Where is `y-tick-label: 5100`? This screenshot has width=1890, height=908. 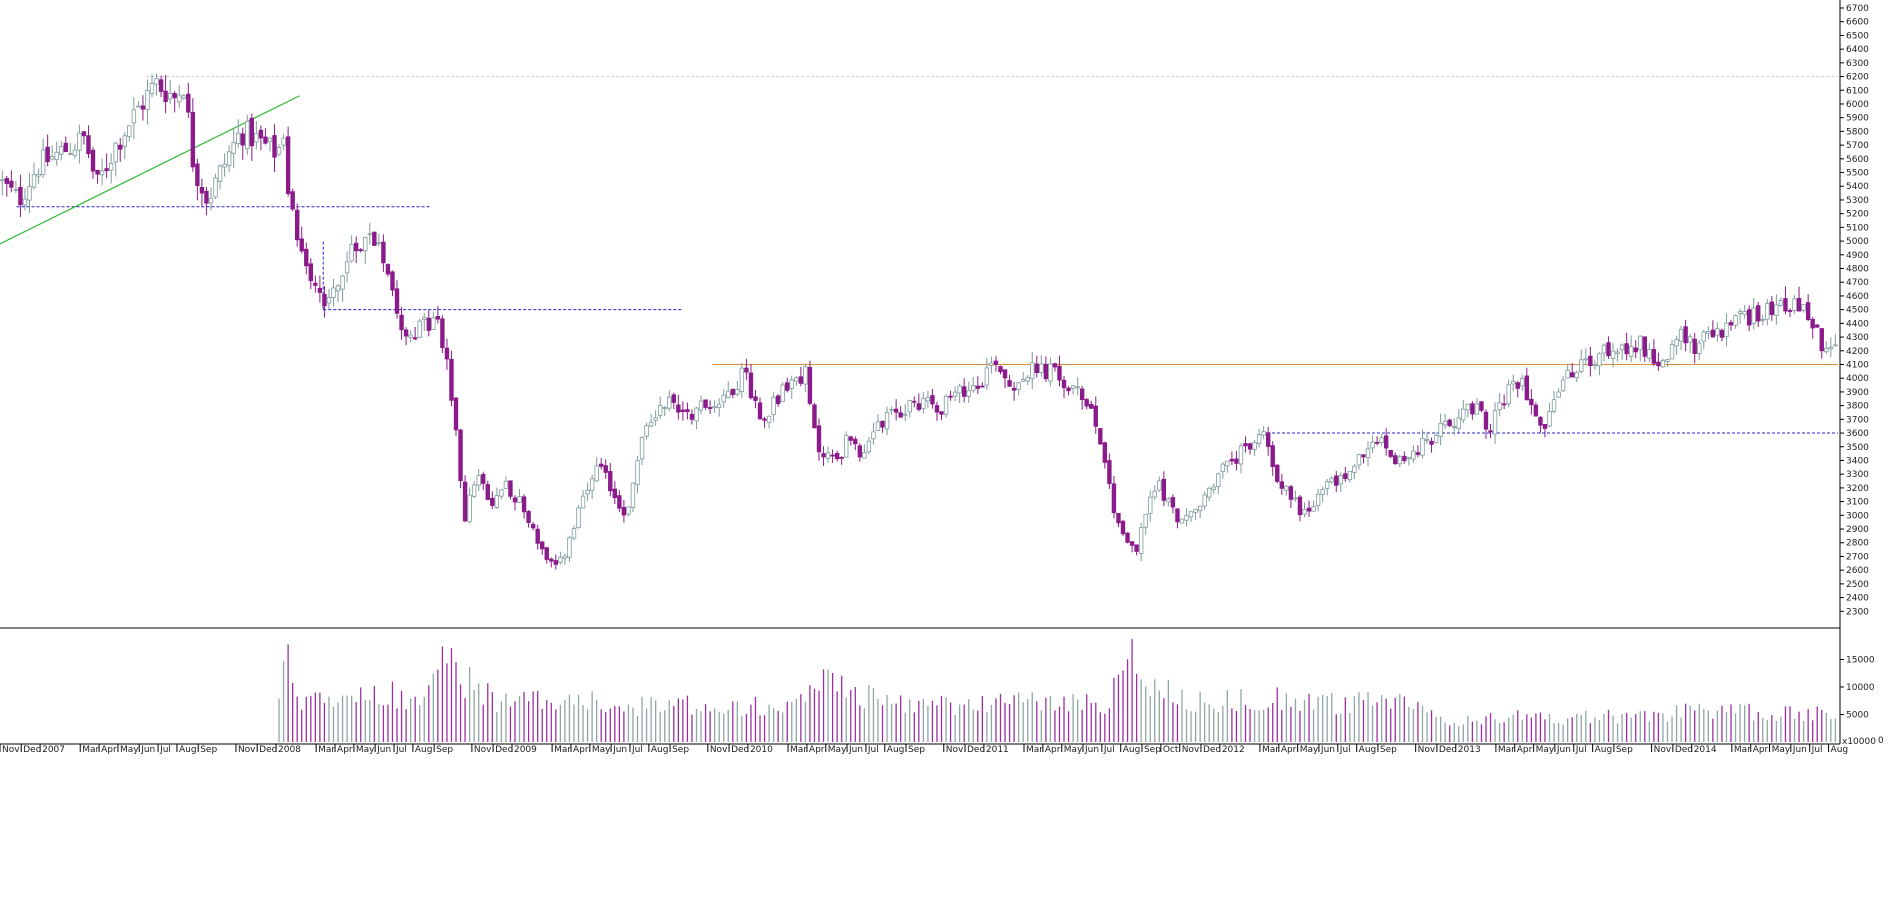
y-tick-label: 5100 is located at coordinates (1857, 228).